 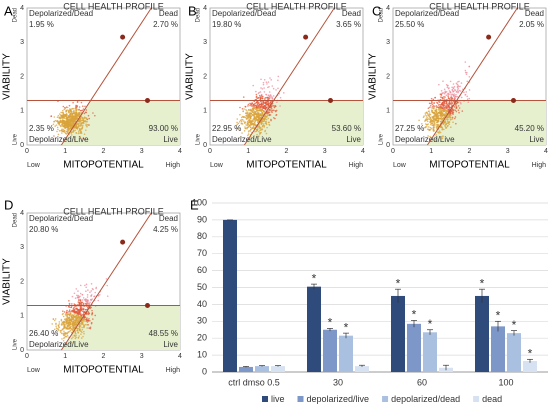 I want to click on quadrant-value: 48.55 %, so click(x=163, y=333).